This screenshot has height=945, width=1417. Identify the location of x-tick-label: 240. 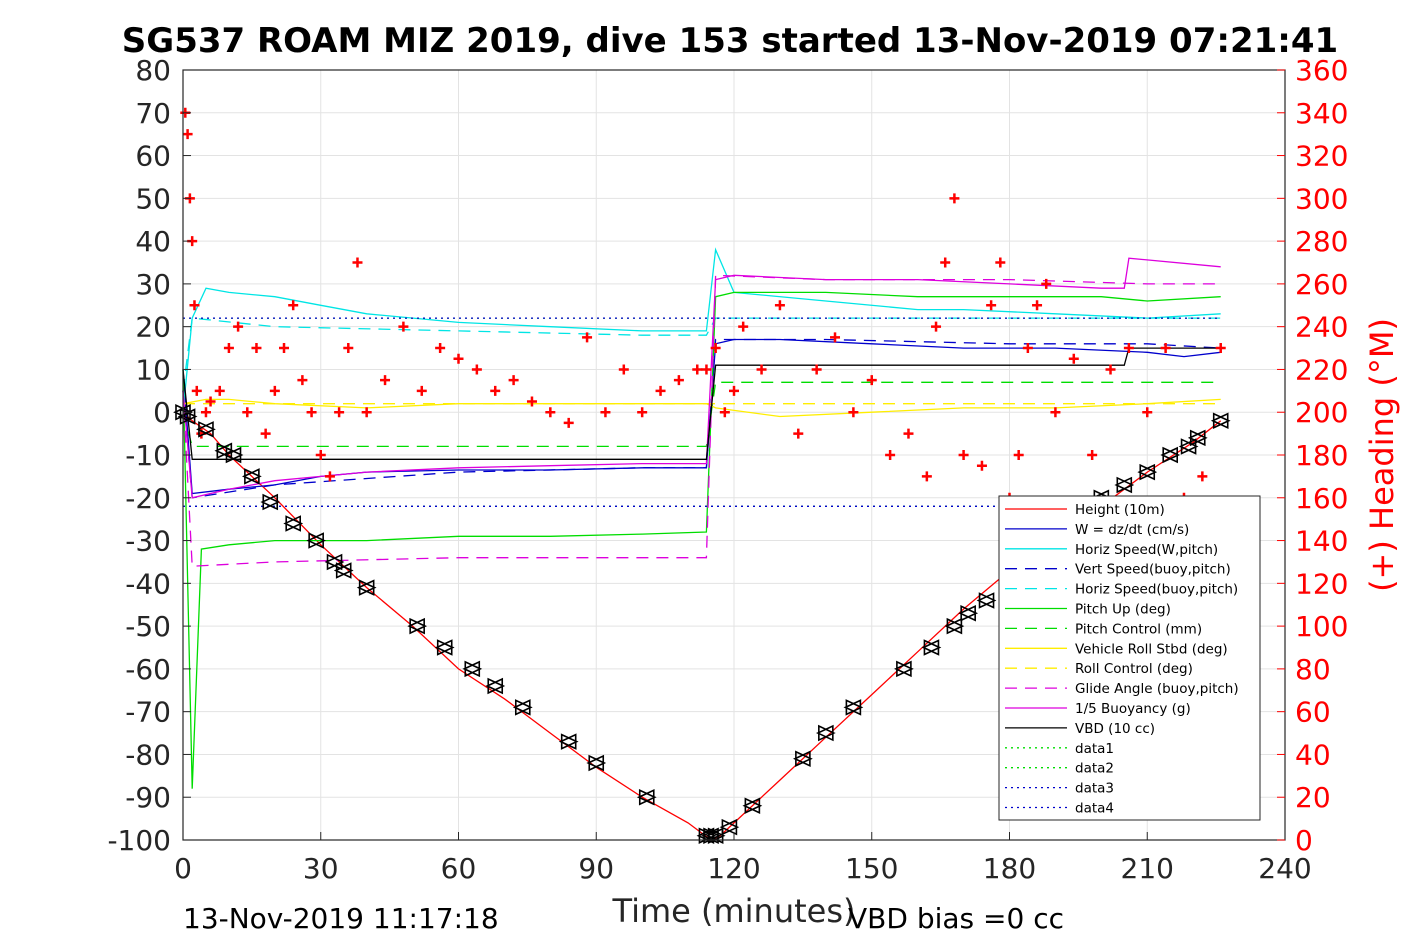
(1284, 868).